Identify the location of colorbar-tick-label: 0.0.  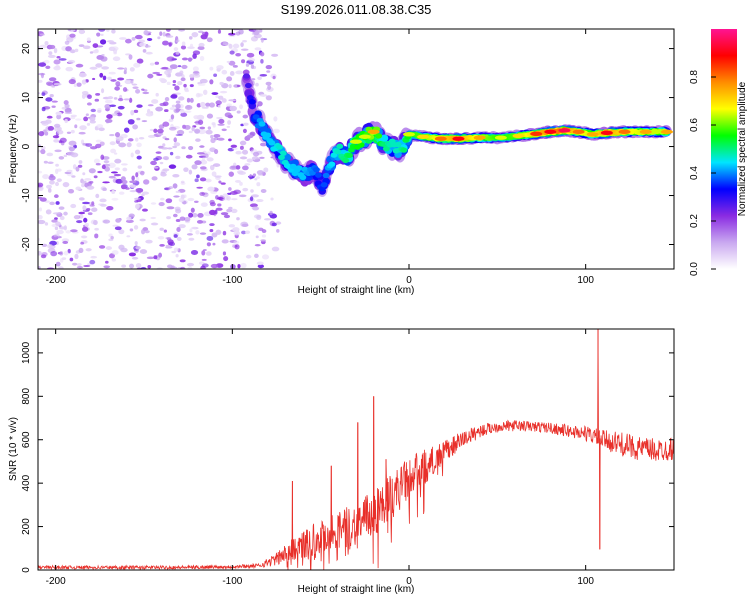
(694, 269).